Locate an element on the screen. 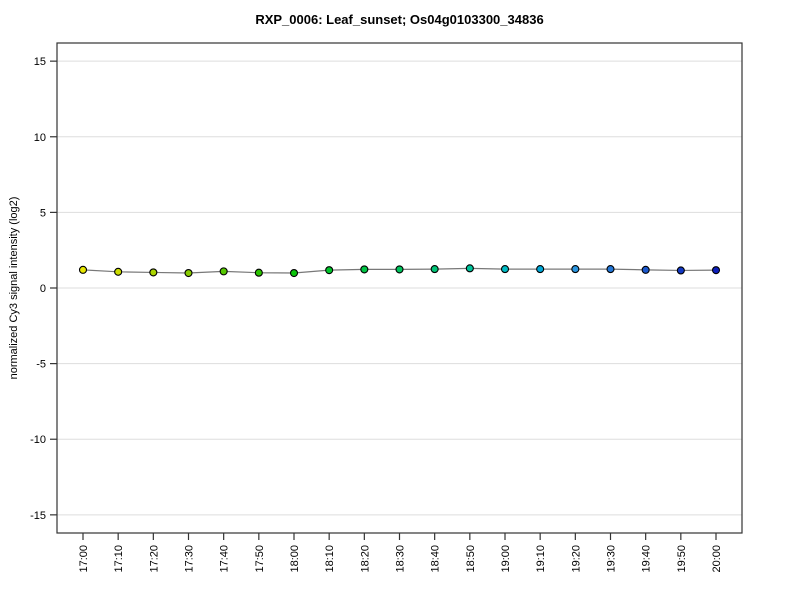 The image size is (800, 600). x-tick-label: 18:10 is located at coordinates (330, 559).